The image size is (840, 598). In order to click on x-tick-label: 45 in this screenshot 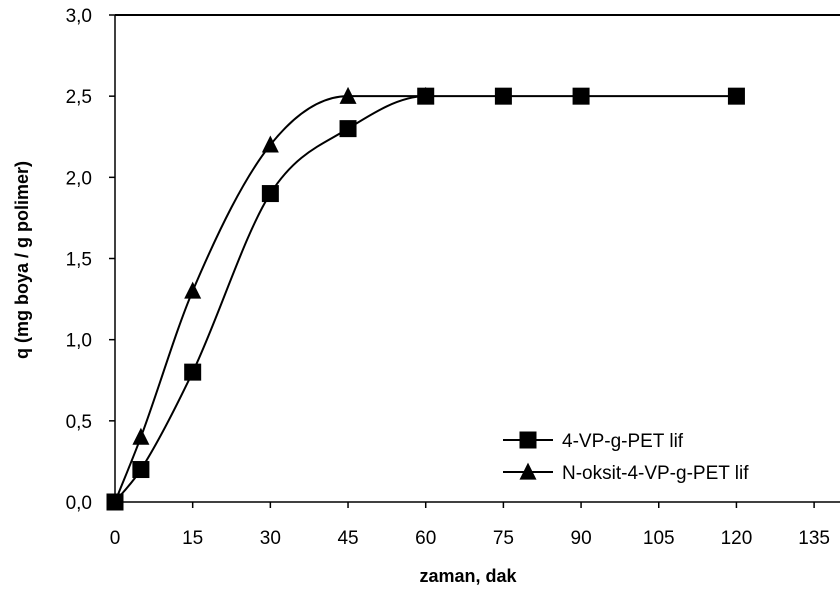, I will do `click(347, 538)`.